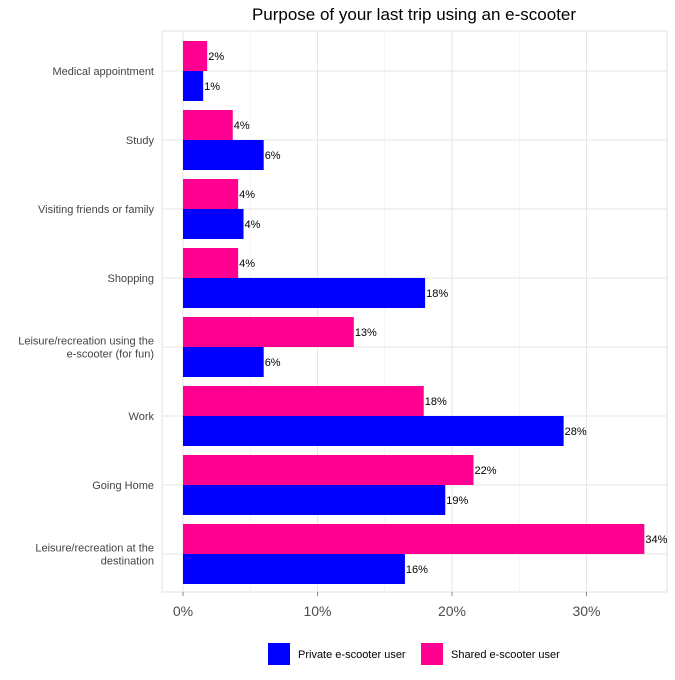 This screenshot has width=675, height=680. I want to click on x-tick-label: 20%, so click(452, 611).